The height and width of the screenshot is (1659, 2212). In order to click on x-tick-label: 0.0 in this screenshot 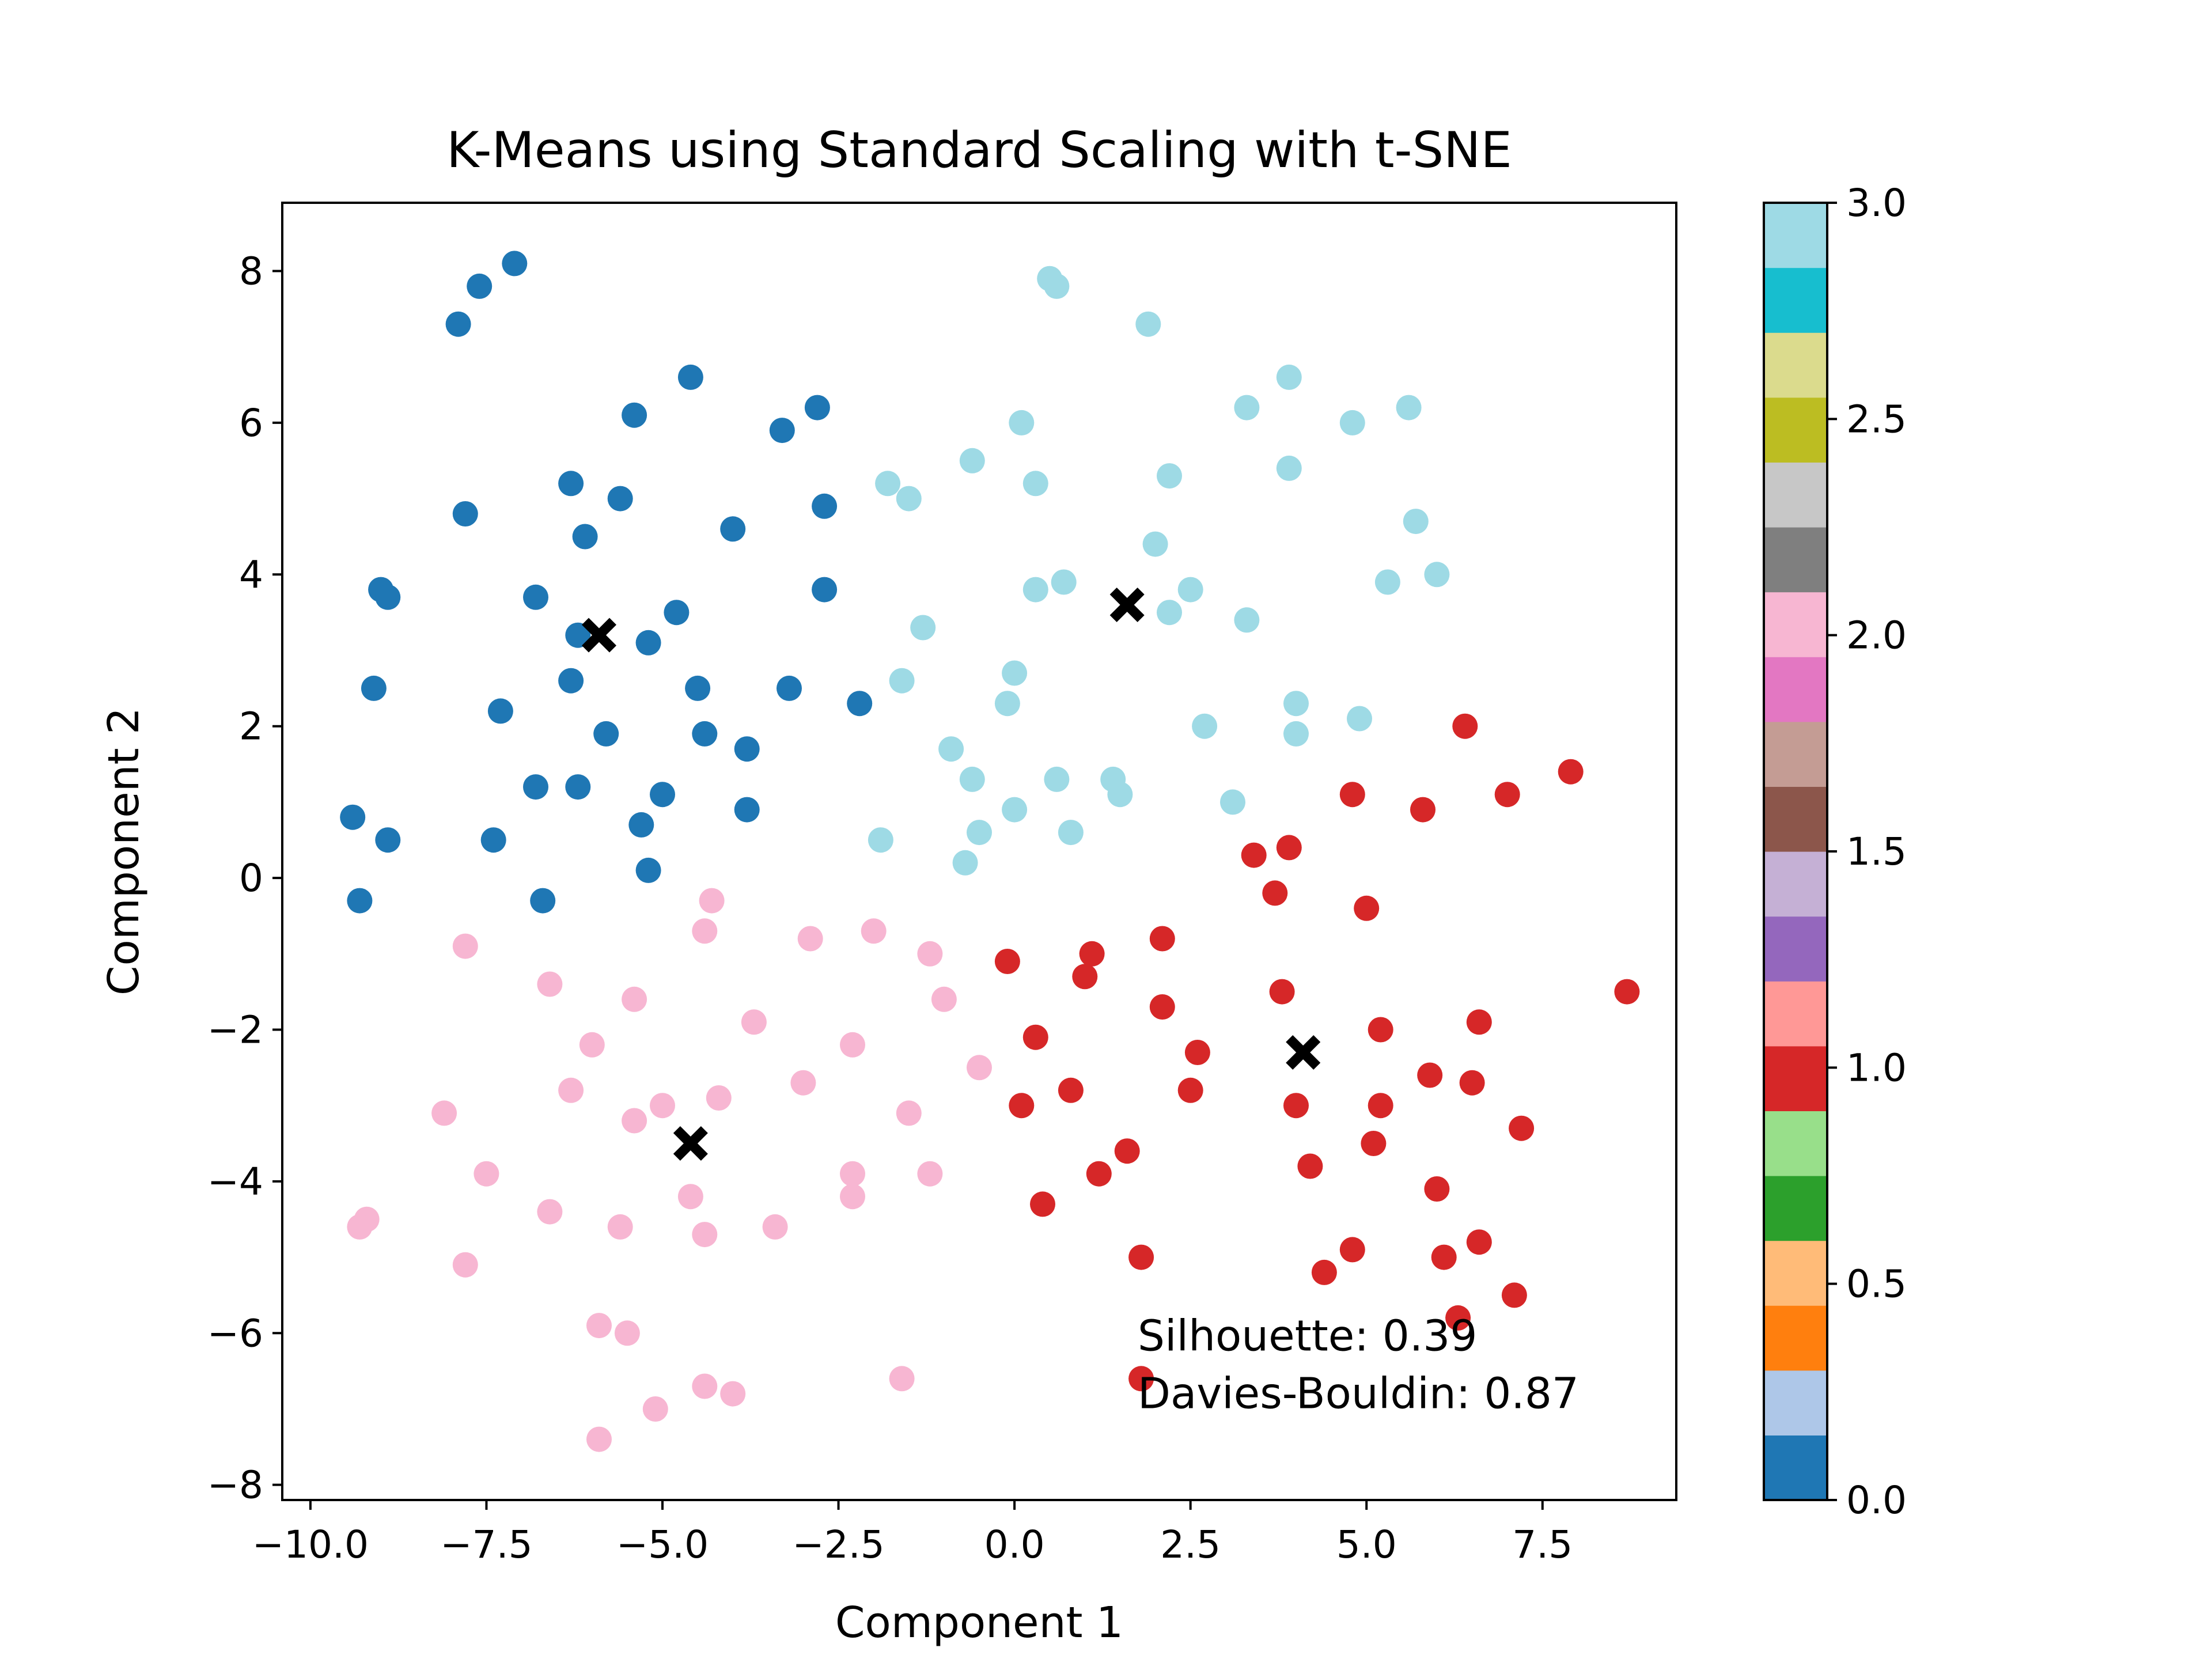, I will do `click(1014, 1544)`.